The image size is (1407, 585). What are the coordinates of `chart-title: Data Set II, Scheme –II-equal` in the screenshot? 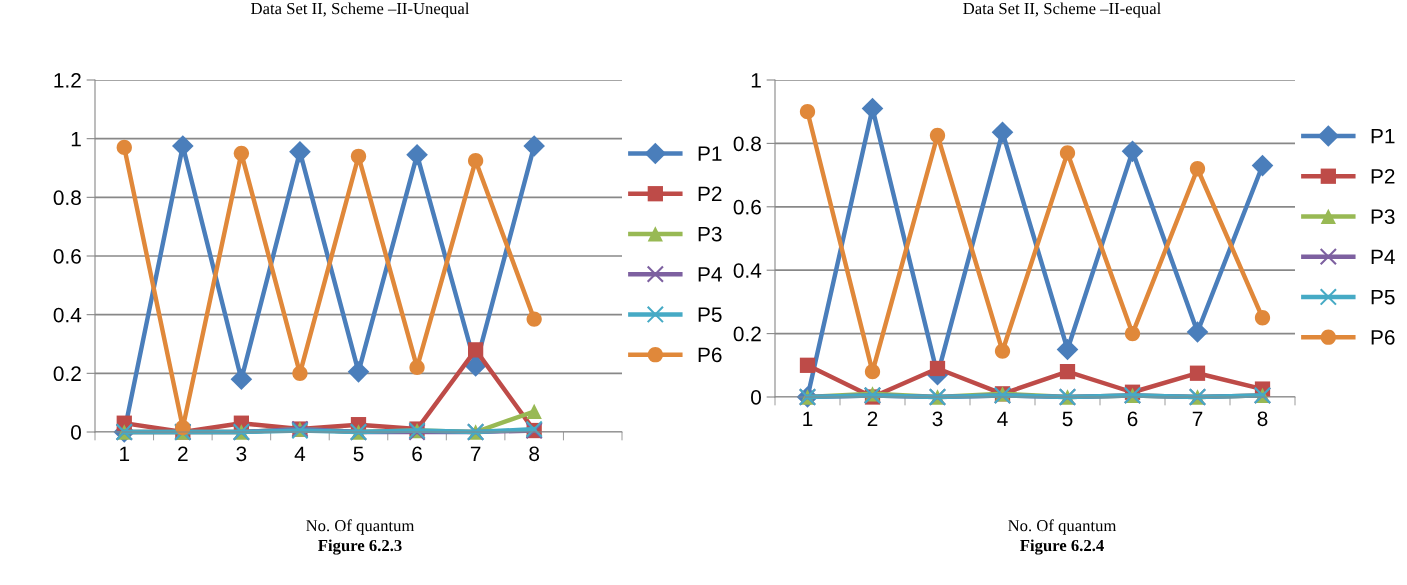 It's located at (1062, 10).